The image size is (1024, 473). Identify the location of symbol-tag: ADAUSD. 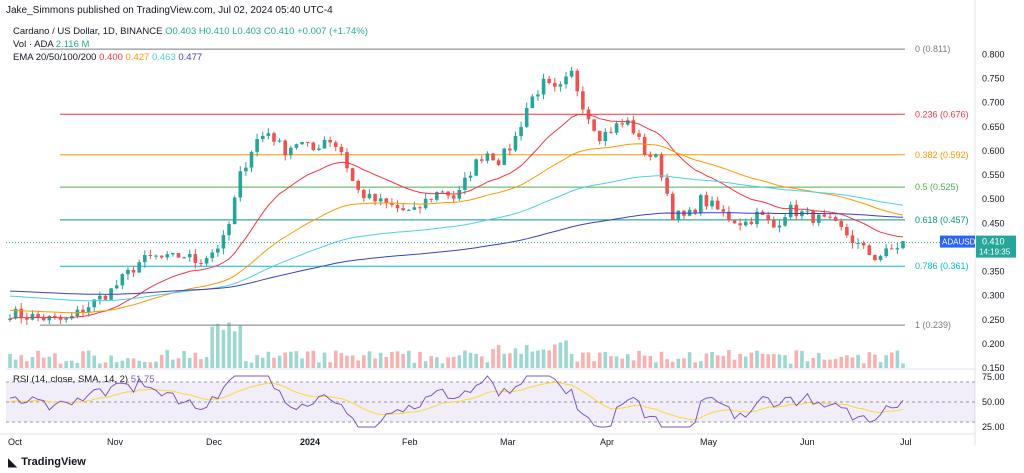
(959, 242).